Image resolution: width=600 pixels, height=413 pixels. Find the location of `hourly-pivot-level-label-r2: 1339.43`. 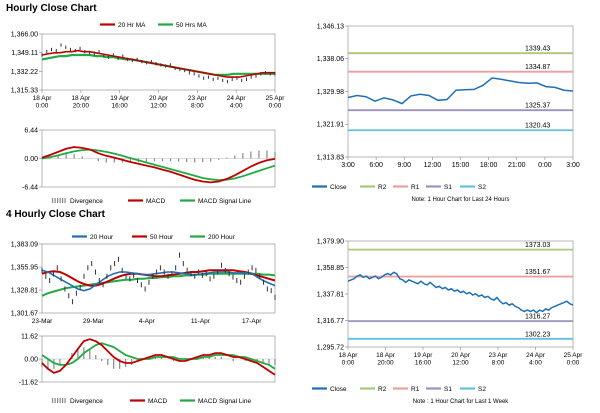

hourly-pivot-level-label-r2: 1339.43 is located at coordinates (537, 49).